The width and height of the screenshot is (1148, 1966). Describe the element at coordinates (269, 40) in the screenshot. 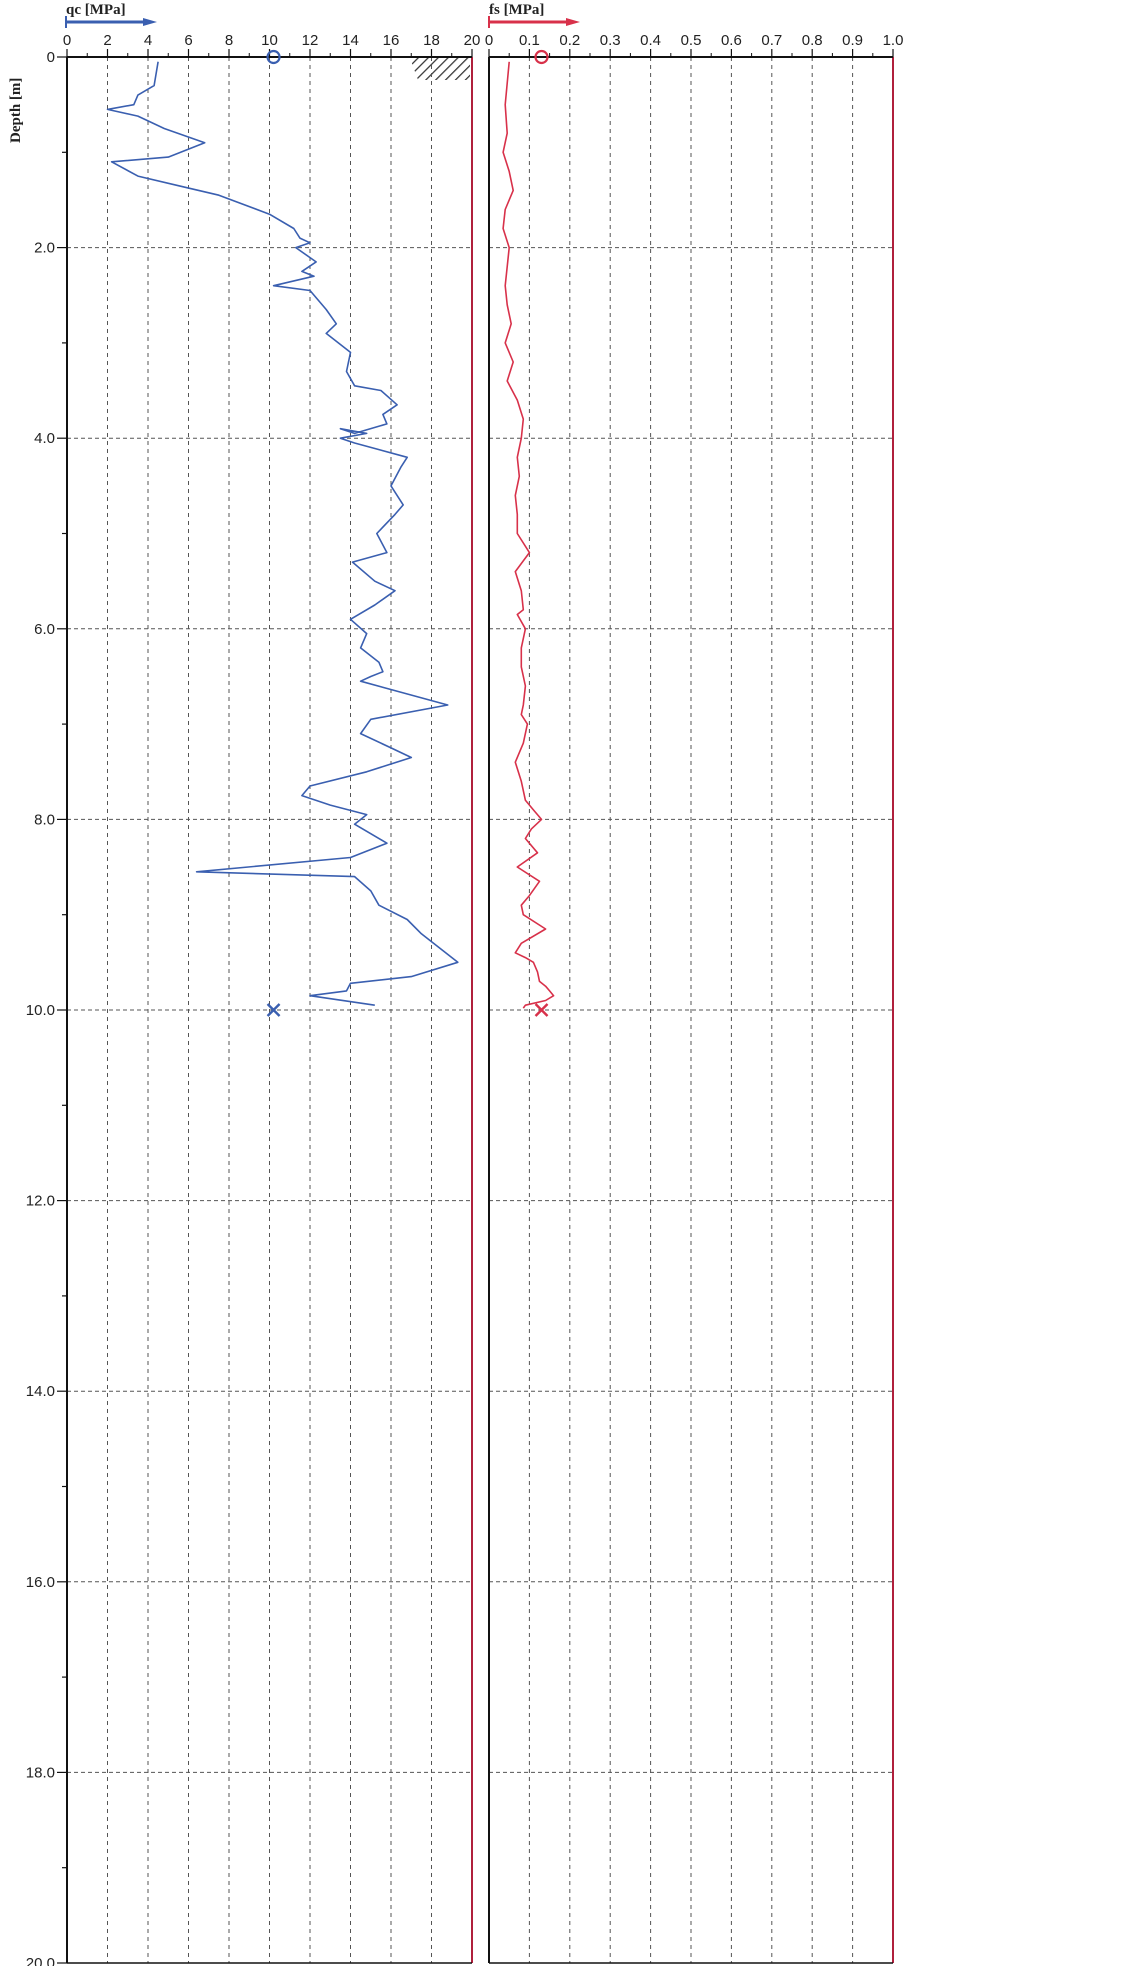

I see `x-tick-label: 10` at that location.